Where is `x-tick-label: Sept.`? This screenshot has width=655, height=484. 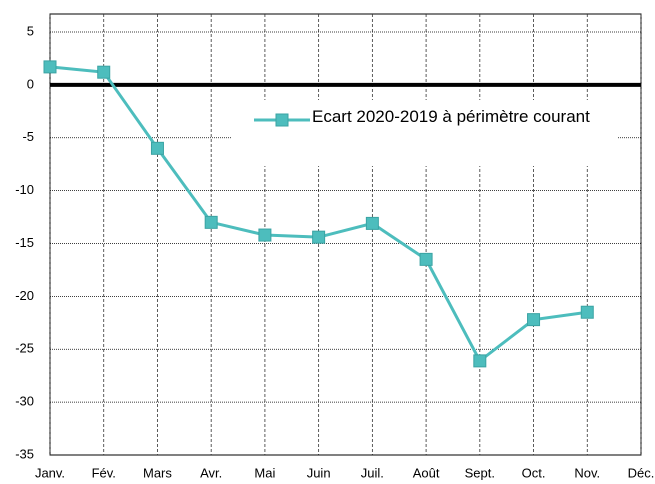 x-tick-label: Sept. is located at coordinates (480, 472).